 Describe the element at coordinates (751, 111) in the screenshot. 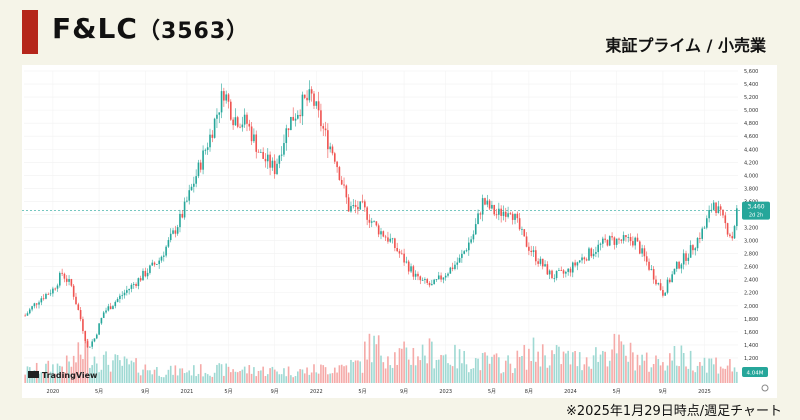

I see `y-tick-label: 5,000` at that location.